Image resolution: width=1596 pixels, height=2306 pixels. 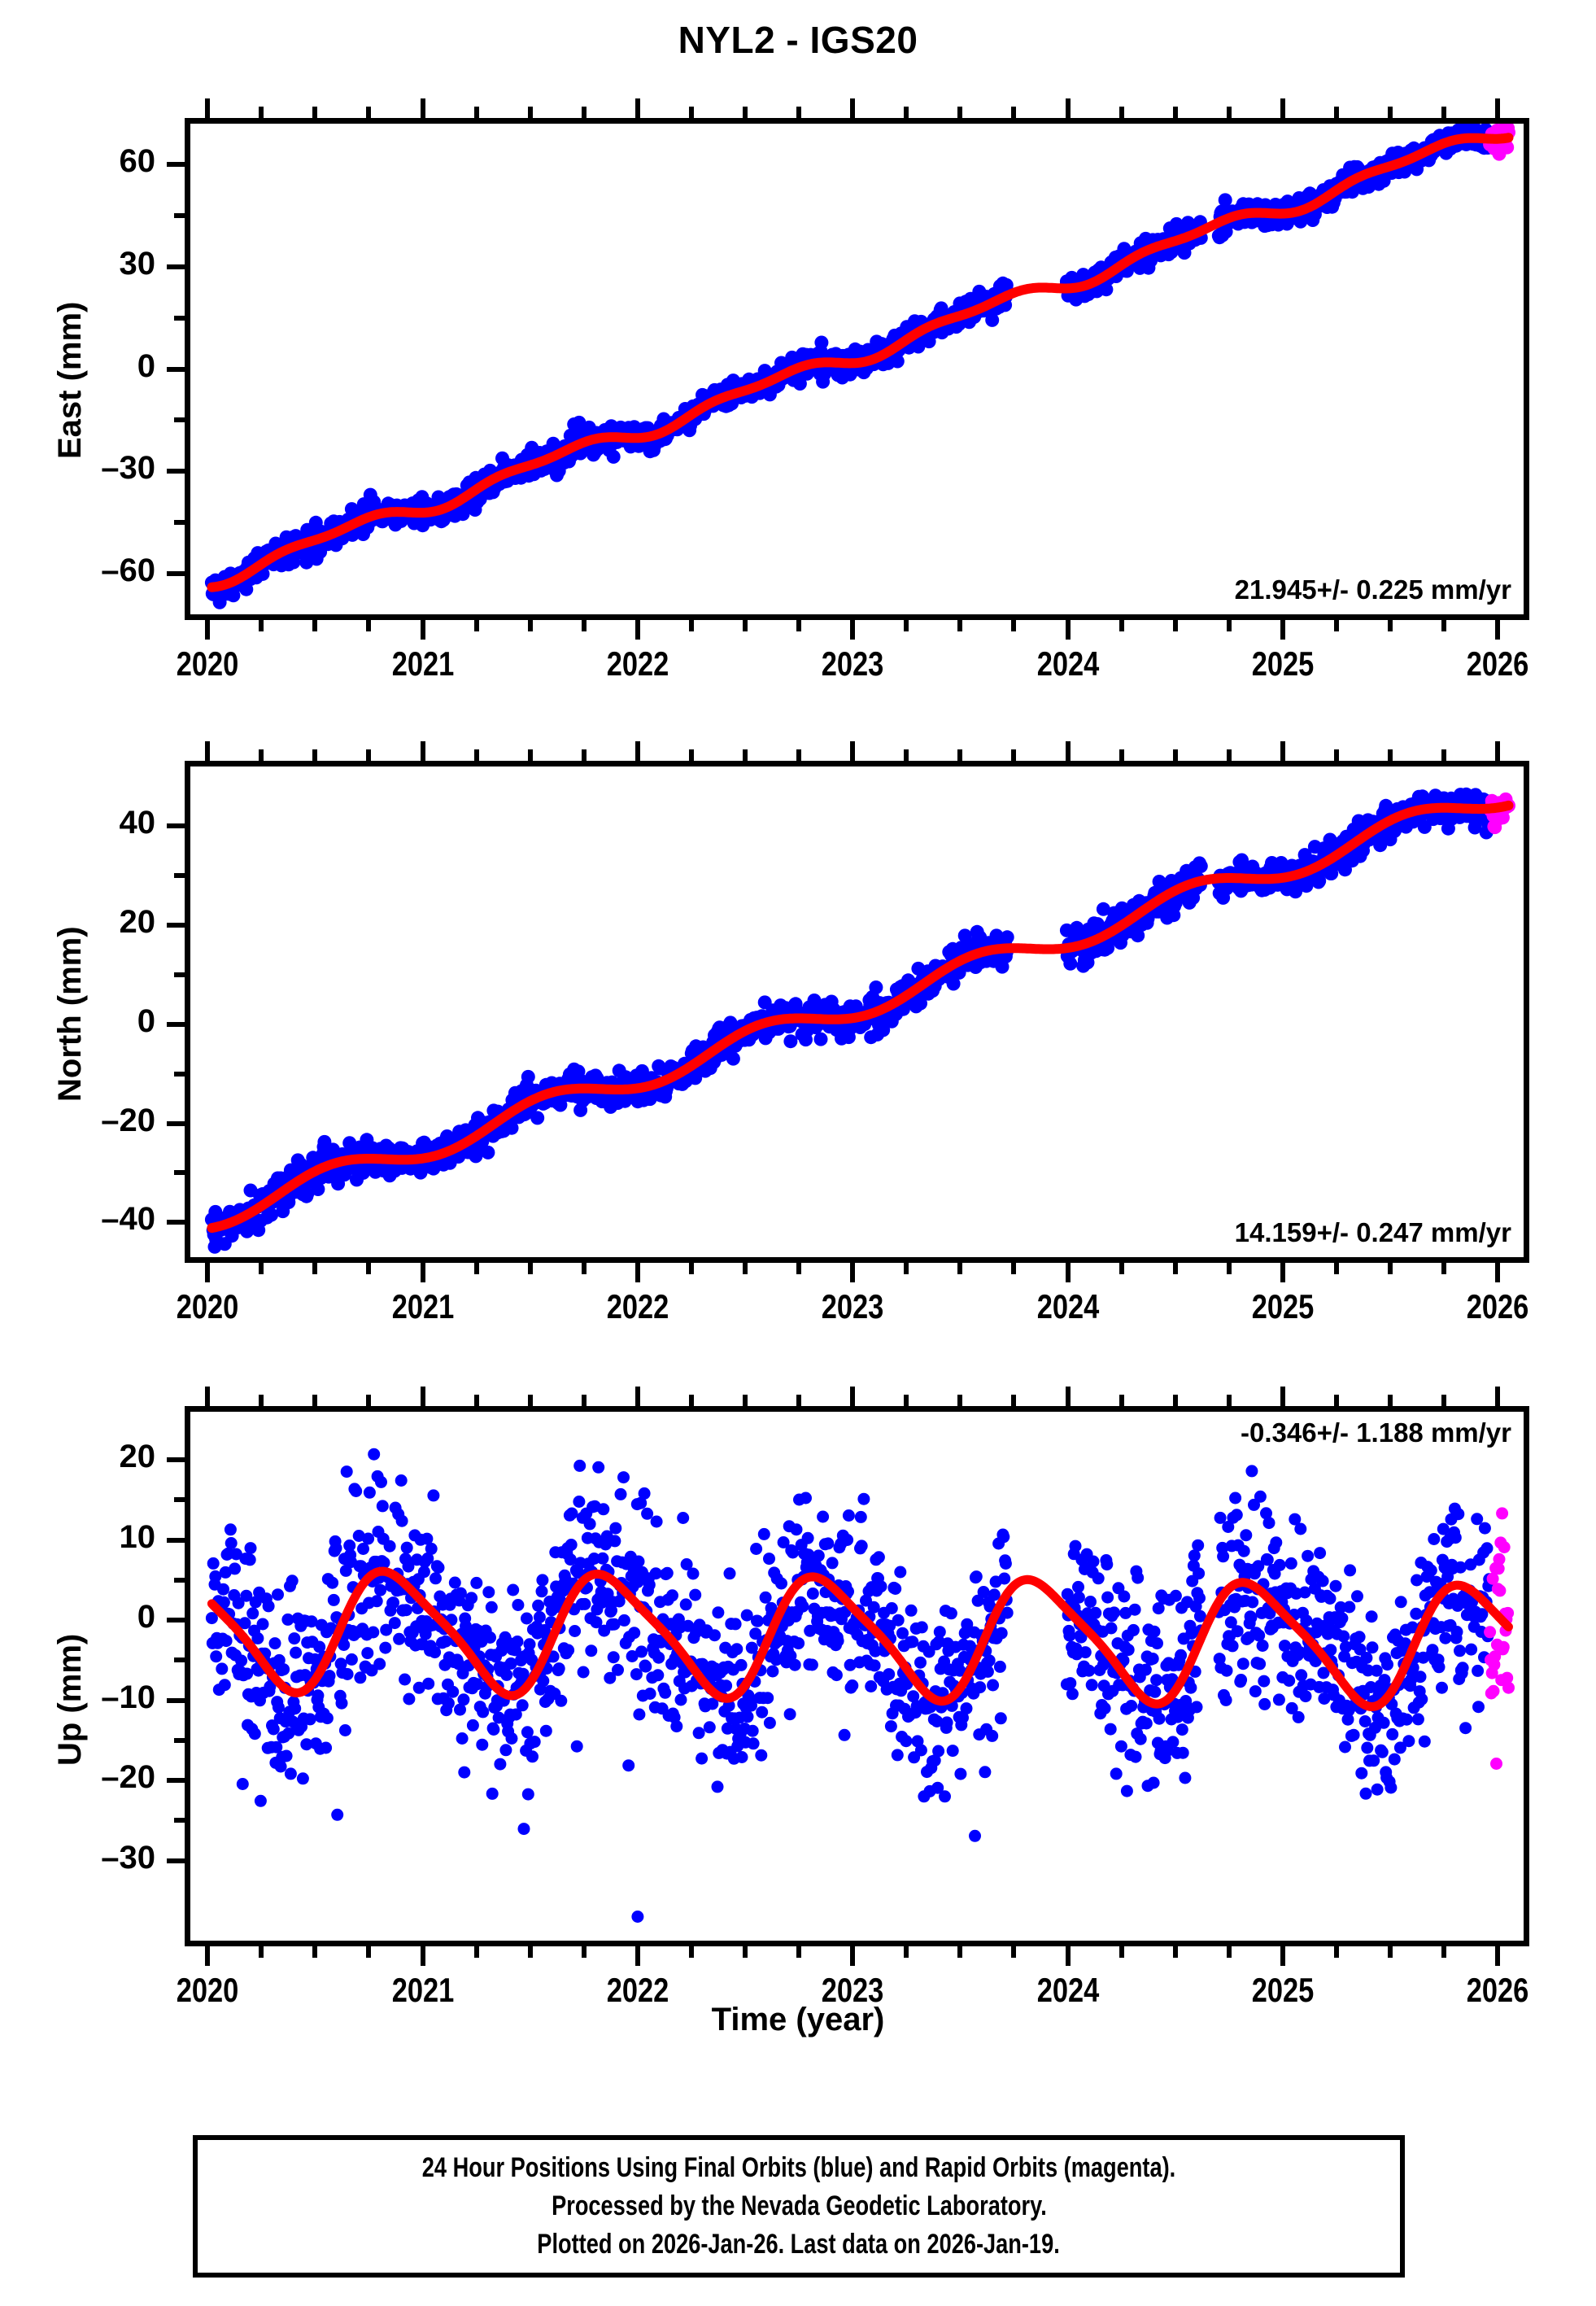 I want to click on y-tick-label-up-4: –20, so click(x=128, y=1777).